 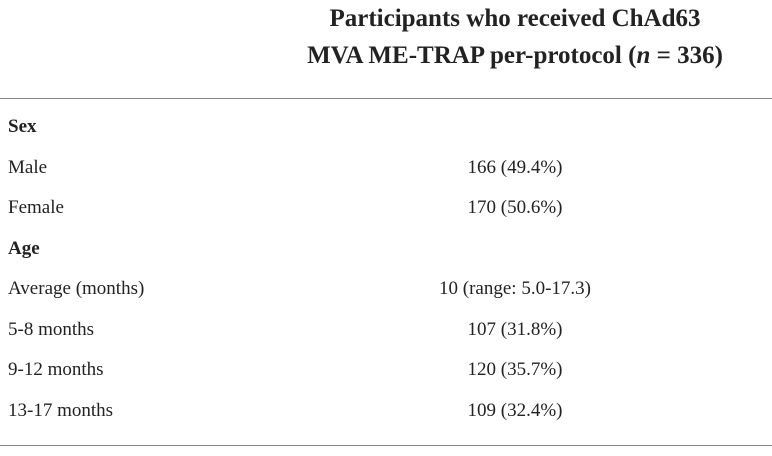 I want to click on row-label: Male, so click(x=28, y=167).